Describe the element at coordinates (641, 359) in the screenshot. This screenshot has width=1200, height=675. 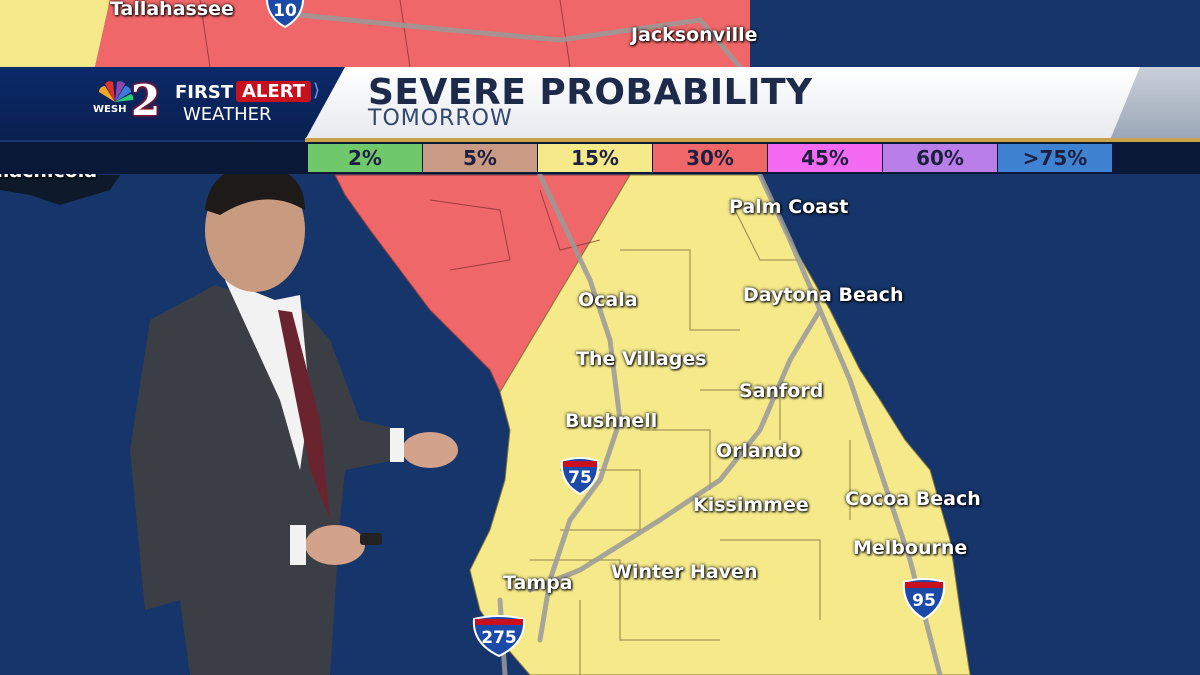
I see `city-label-the-villages: The Villages` at that location.